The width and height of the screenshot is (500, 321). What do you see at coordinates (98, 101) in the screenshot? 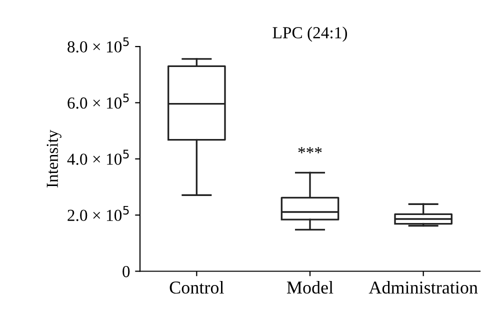
I see `y-tick-label: 6.0 × 10$^{5}$` at bounding box center [98, 101].